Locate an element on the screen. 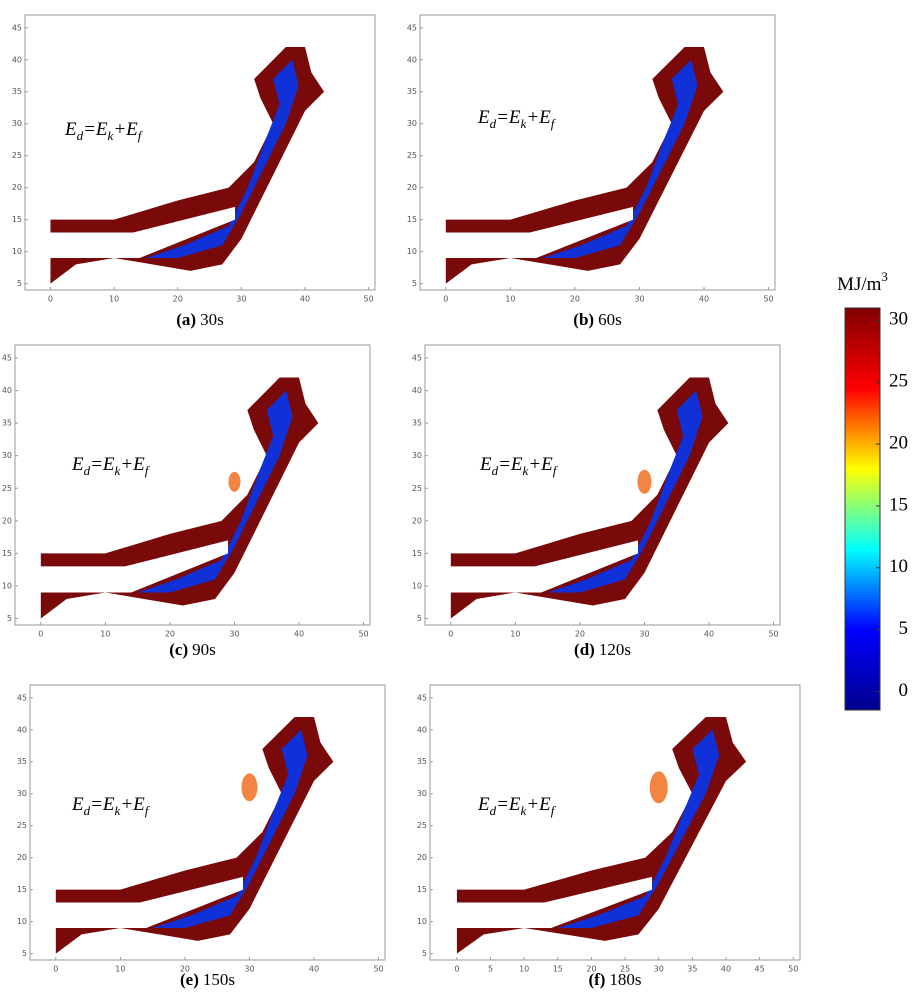 This screenshot has height=995, width=912. caption: (e) 150s is located at coordinates (207, 979).